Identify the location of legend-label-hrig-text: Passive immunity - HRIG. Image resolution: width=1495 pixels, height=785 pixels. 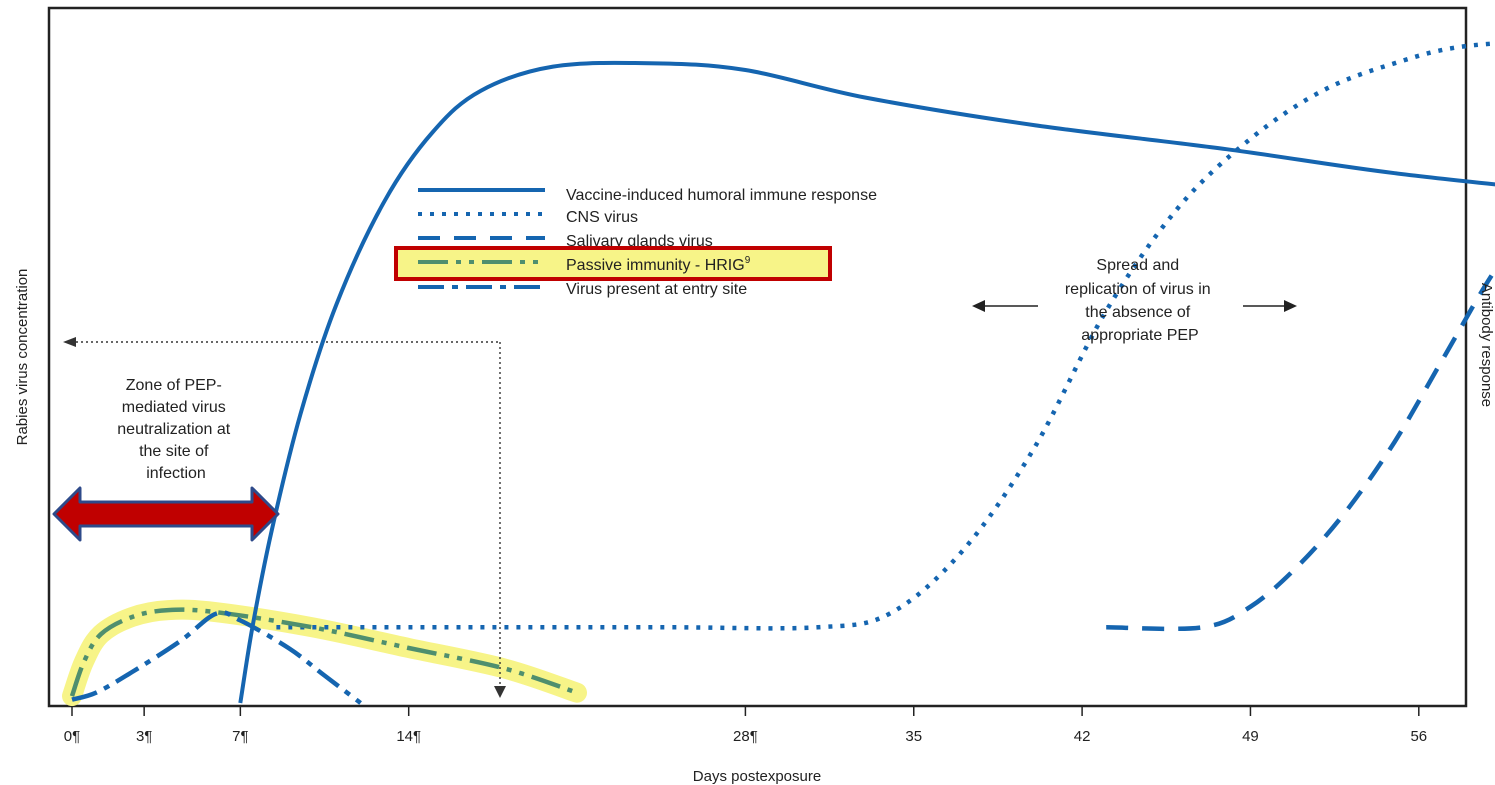
(655, 265).